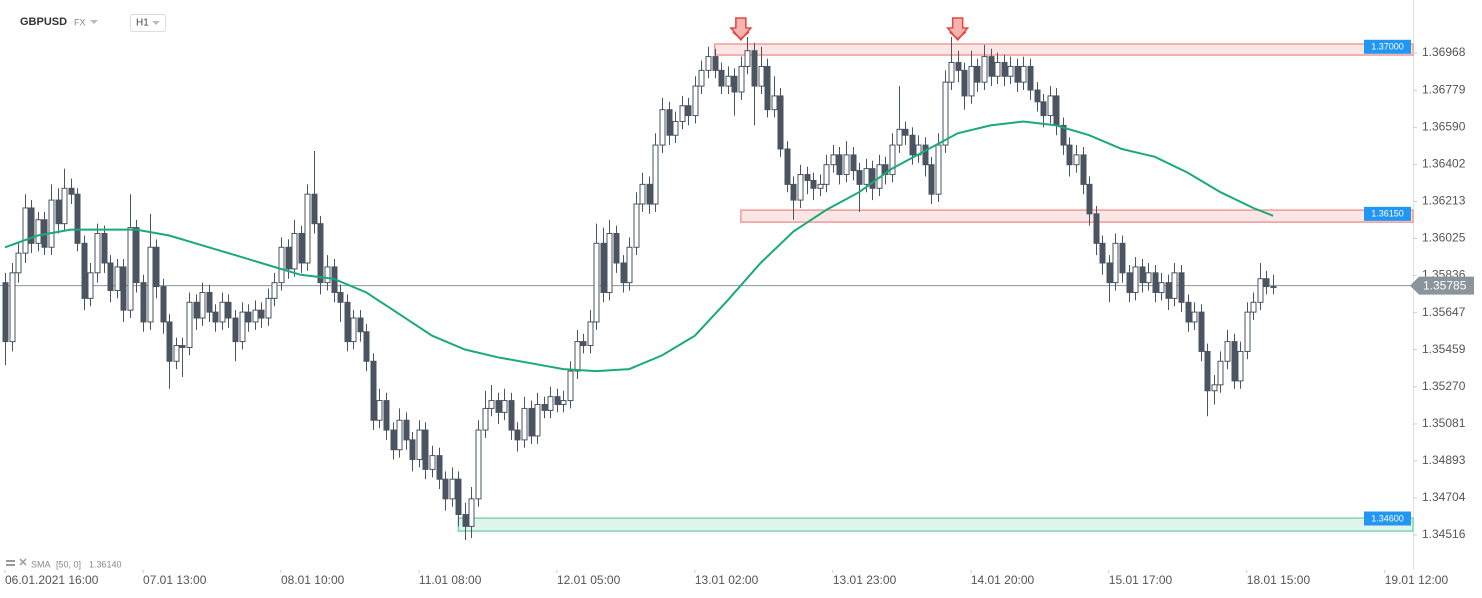 This screenshot has height=598, width=1482. Describe the element at coordinates (1444, 423) in the screenshot. I see `y-tick-label: 1.35081` at that location.